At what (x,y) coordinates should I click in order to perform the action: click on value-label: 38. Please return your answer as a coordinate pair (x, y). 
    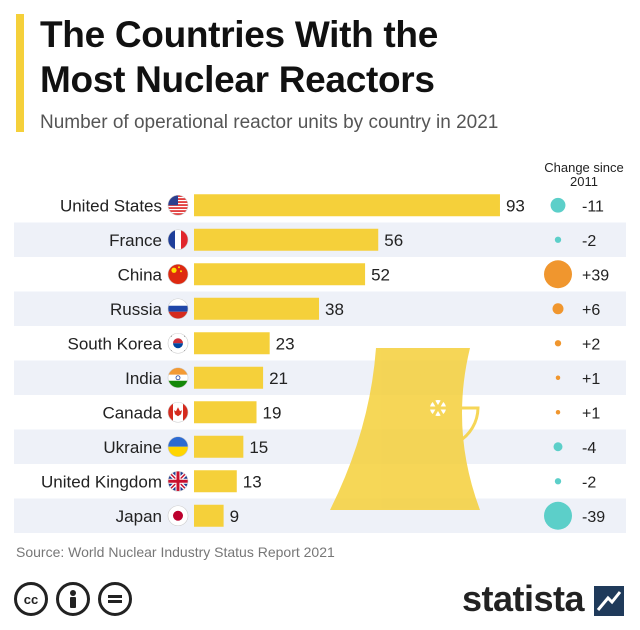
    Looking at the image, I should click on (334, 309).